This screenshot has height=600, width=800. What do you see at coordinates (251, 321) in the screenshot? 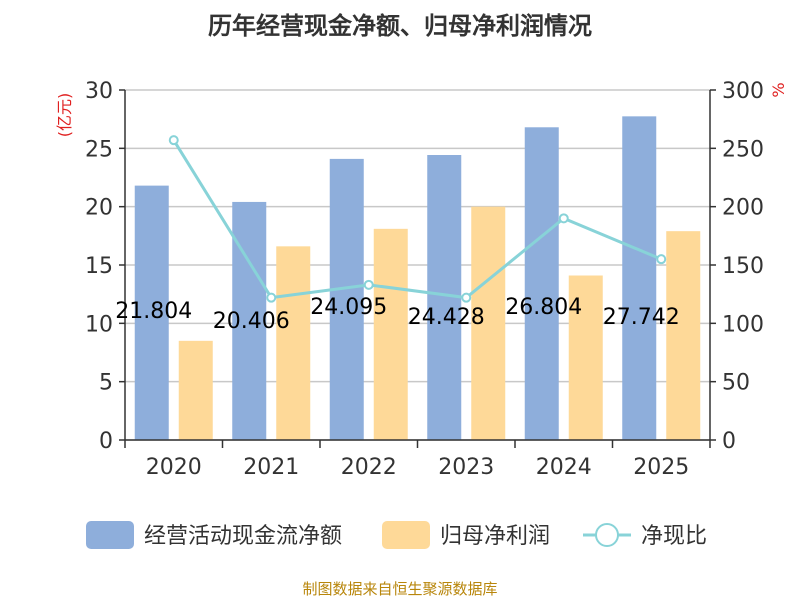
I see `data-label: 20.406` at bounding box center [251, 321].